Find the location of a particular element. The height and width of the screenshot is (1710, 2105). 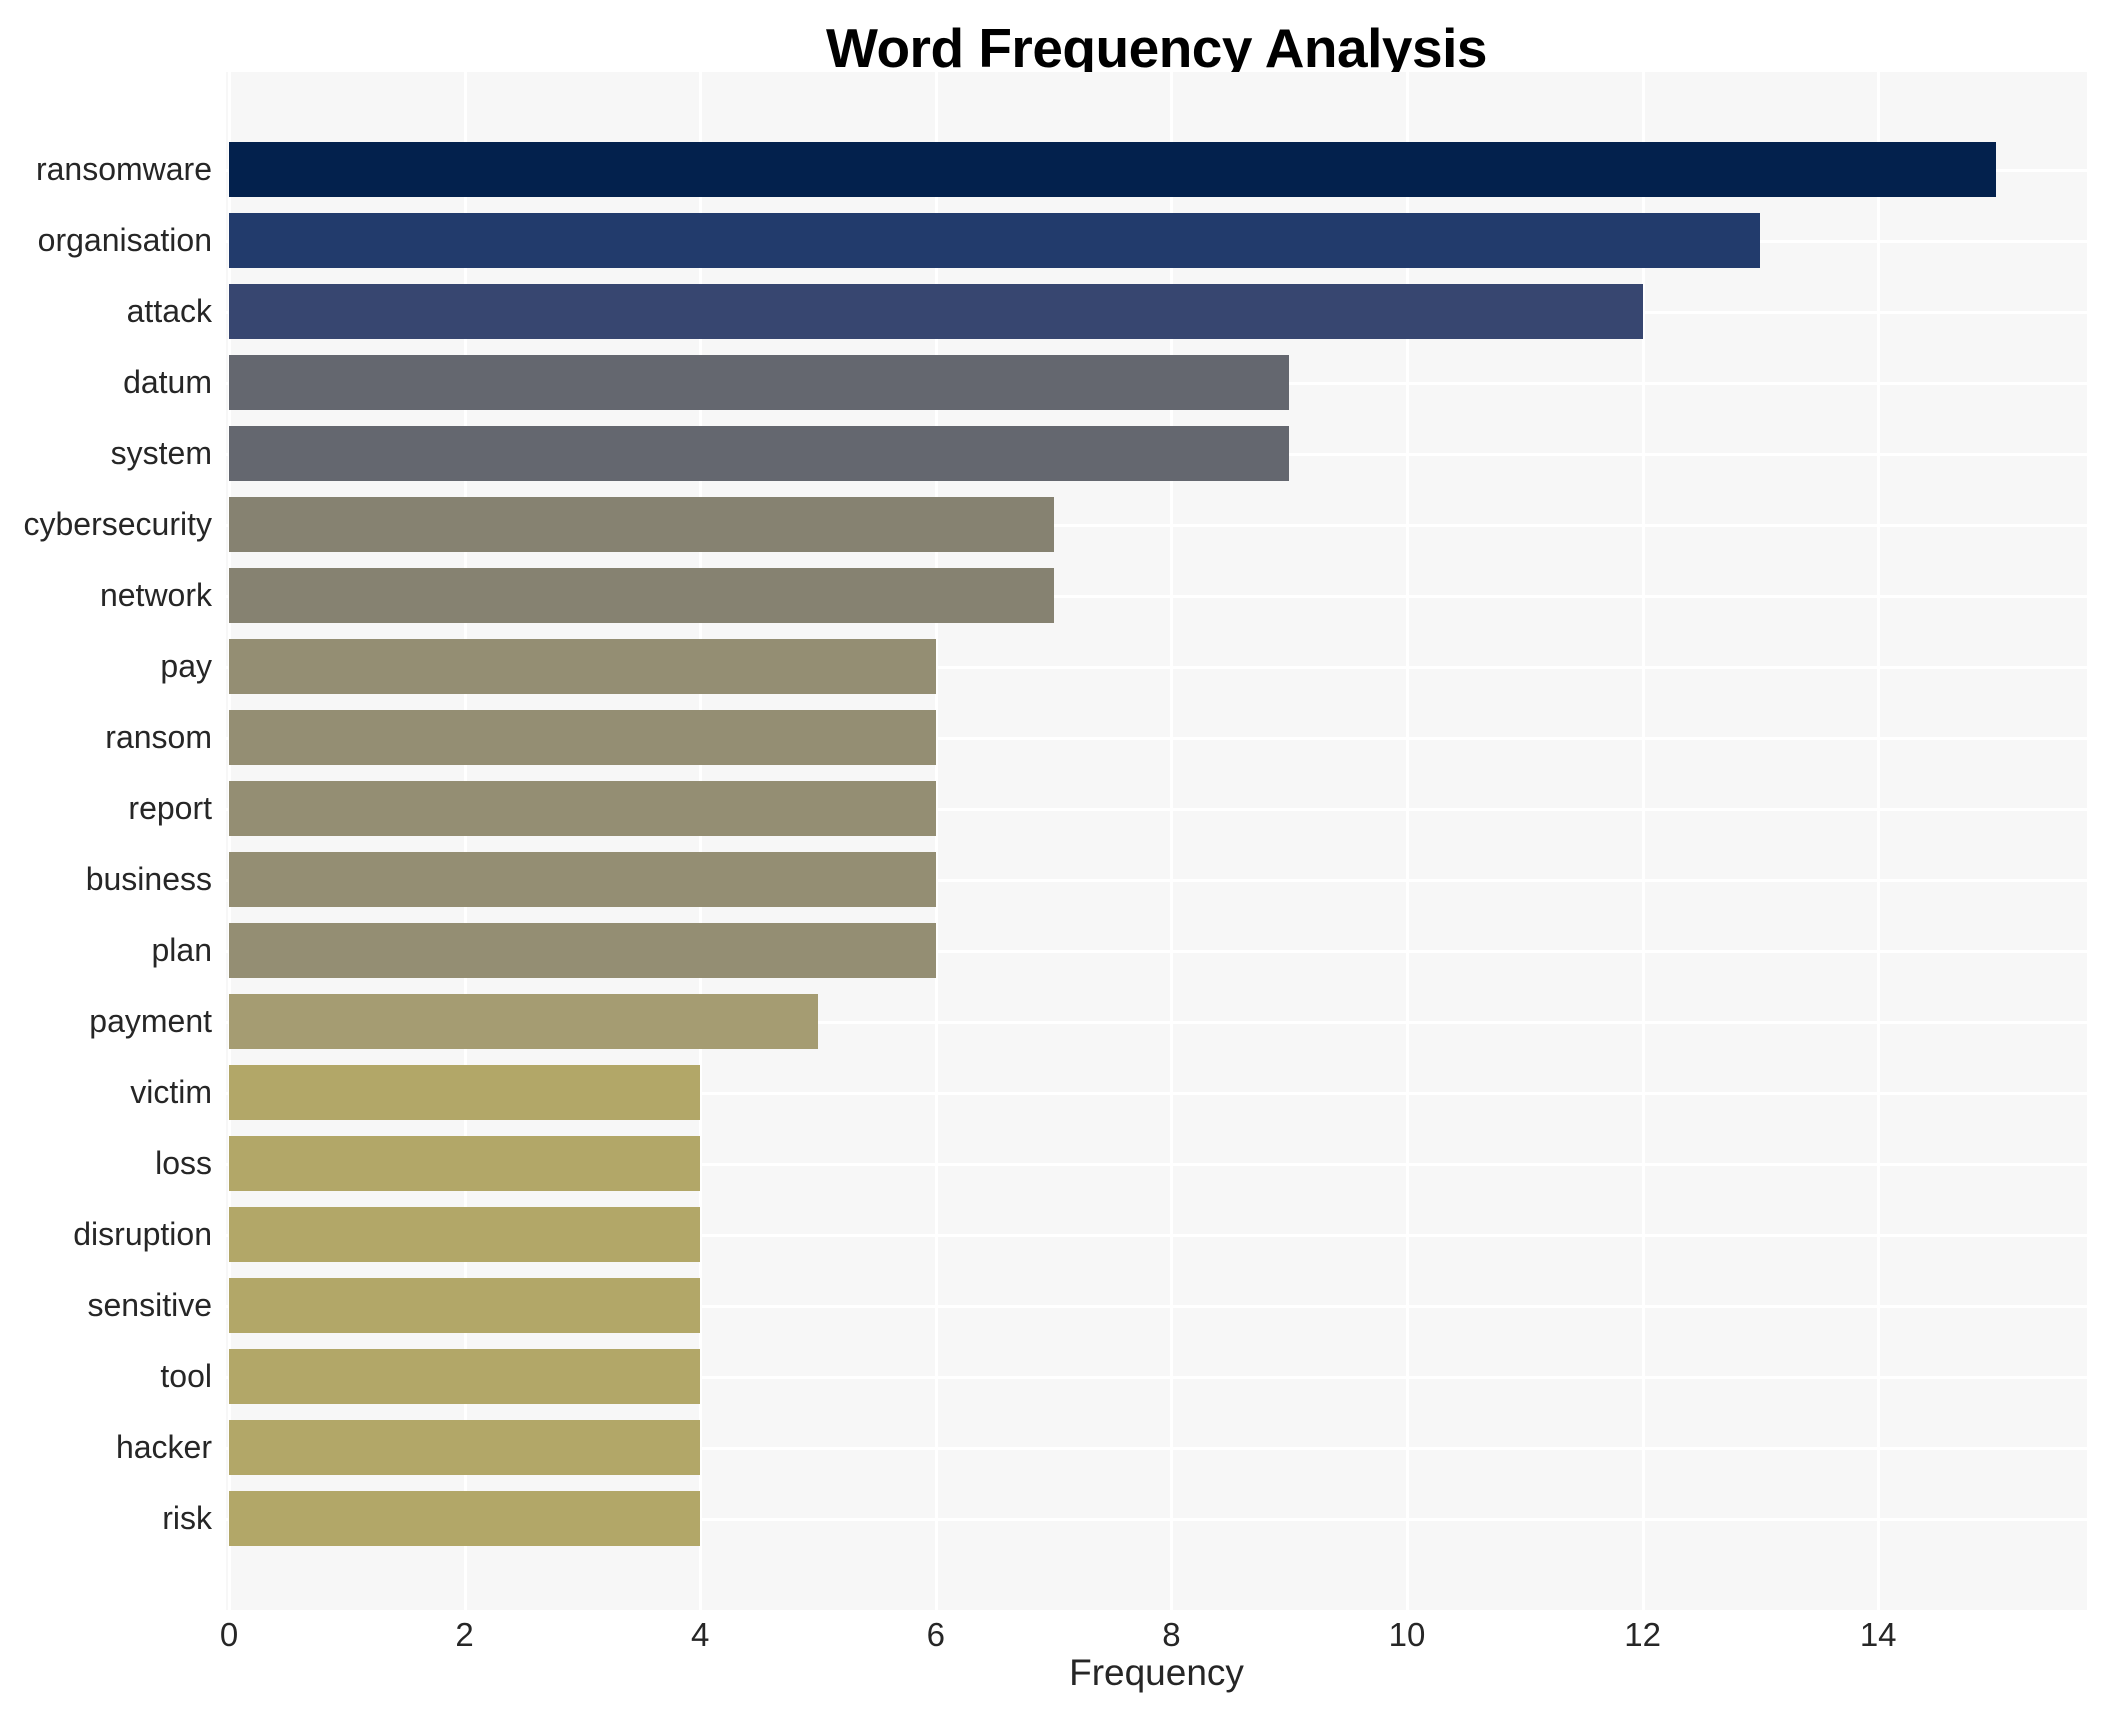

bar-business is located at coordinates (582, 879).